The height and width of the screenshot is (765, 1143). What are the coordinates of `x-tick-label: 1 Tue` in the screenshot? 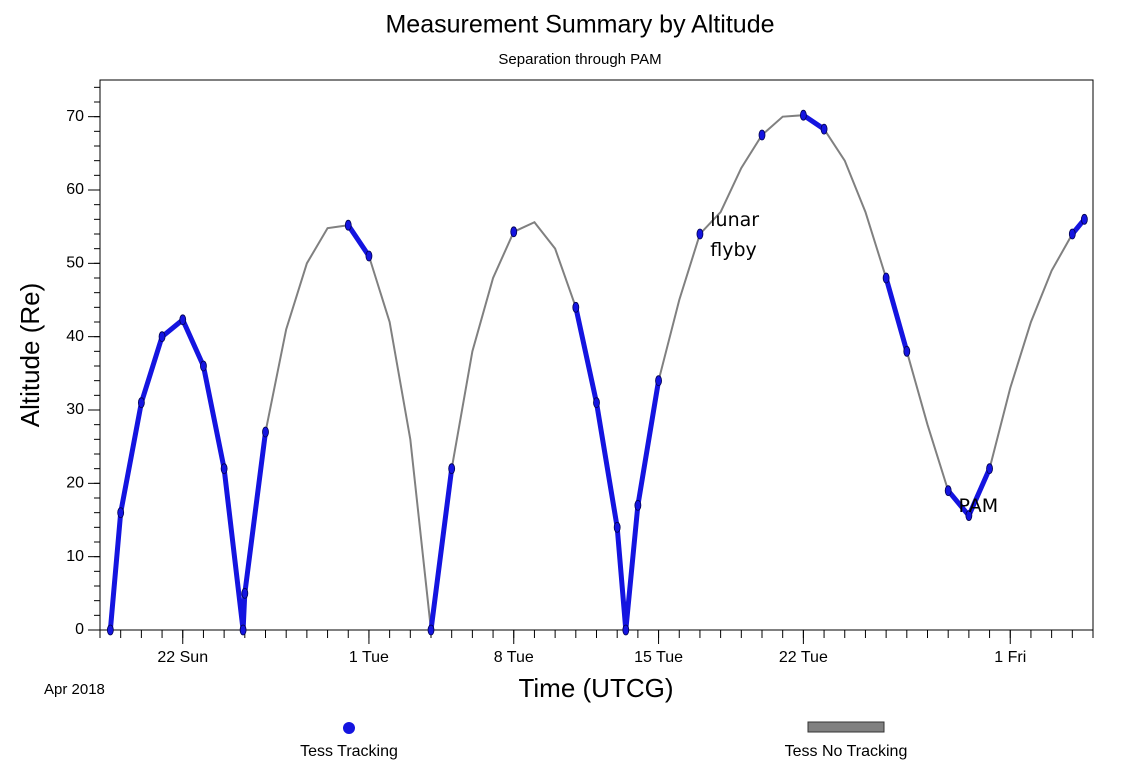 It's located at (369, 657).